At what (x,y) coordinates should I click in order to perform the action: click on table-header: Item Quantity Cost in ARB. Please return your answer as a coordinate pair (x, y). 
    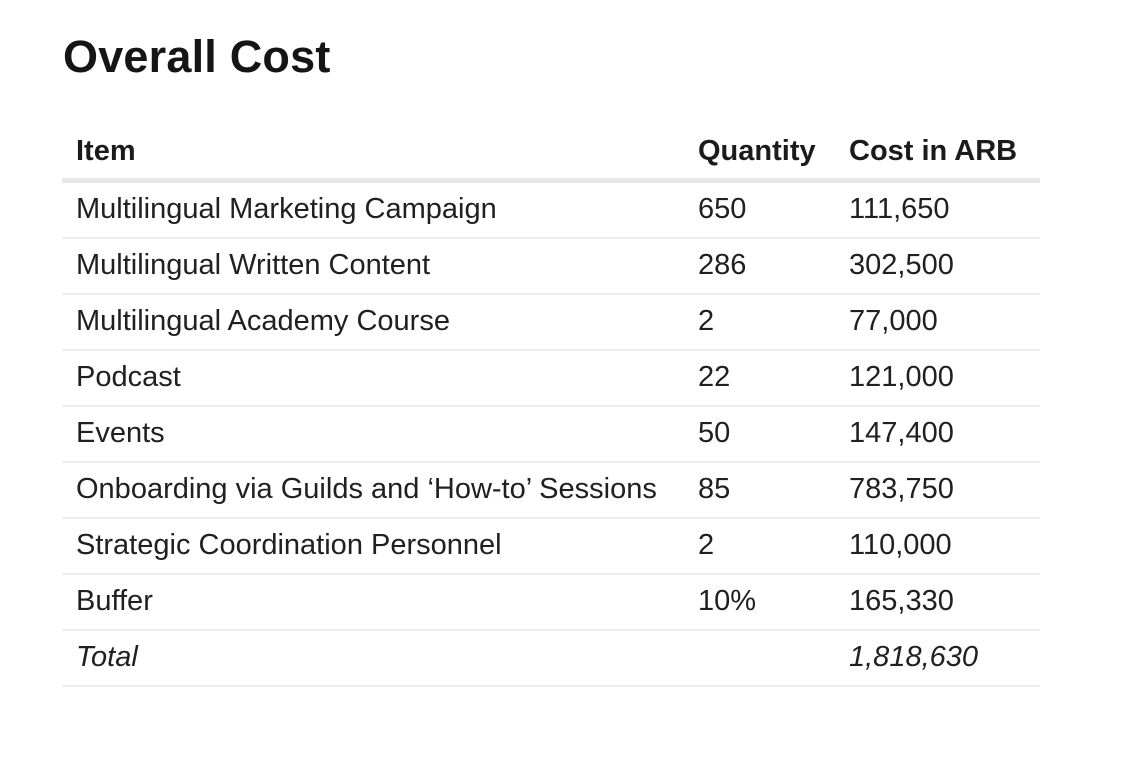
    Looking at the image, I should click on (551, 154).